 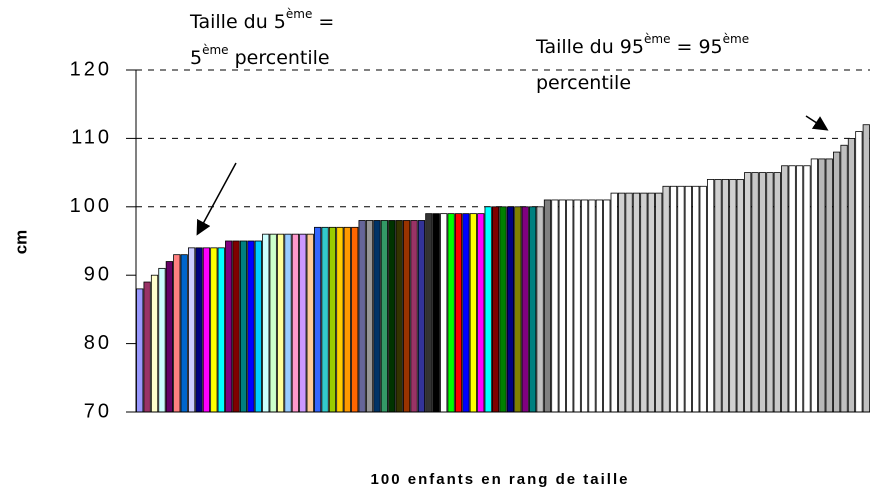 What do you see at coordinates (98, 411) in the screenshot?
I see `y-tick-label: 70` at bounding box center [98, 411].